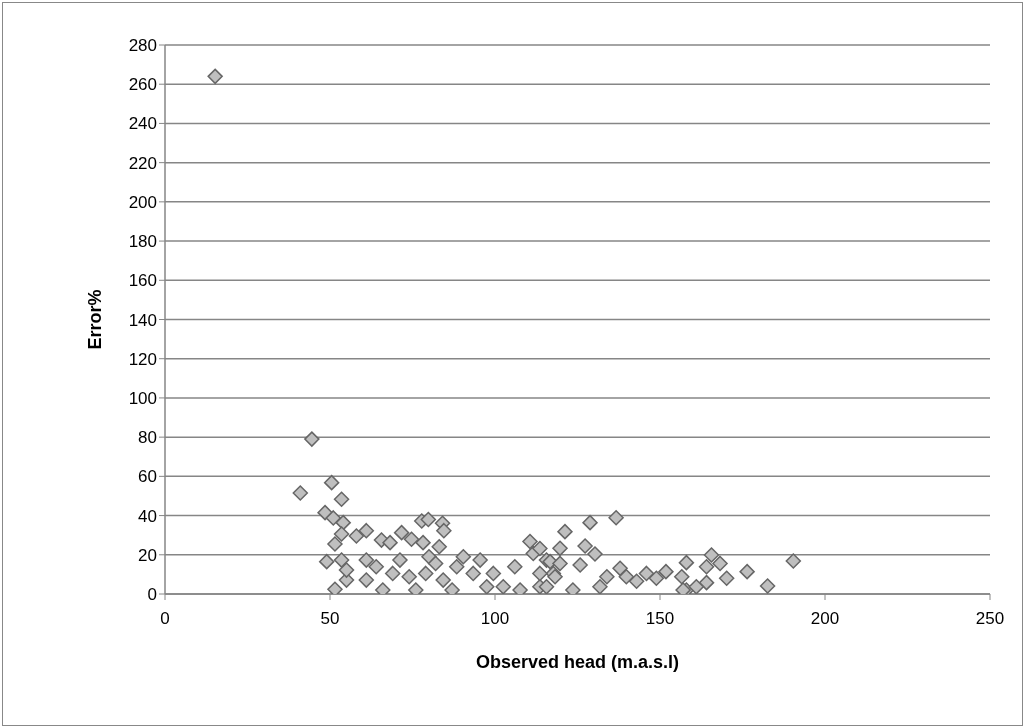 The height and width of the screenshot is (728, 1025). What do you see at coordinates (95, 319) in the screenshot?
I see `y-axis-title: Error%` at bounding box center [95, 319].